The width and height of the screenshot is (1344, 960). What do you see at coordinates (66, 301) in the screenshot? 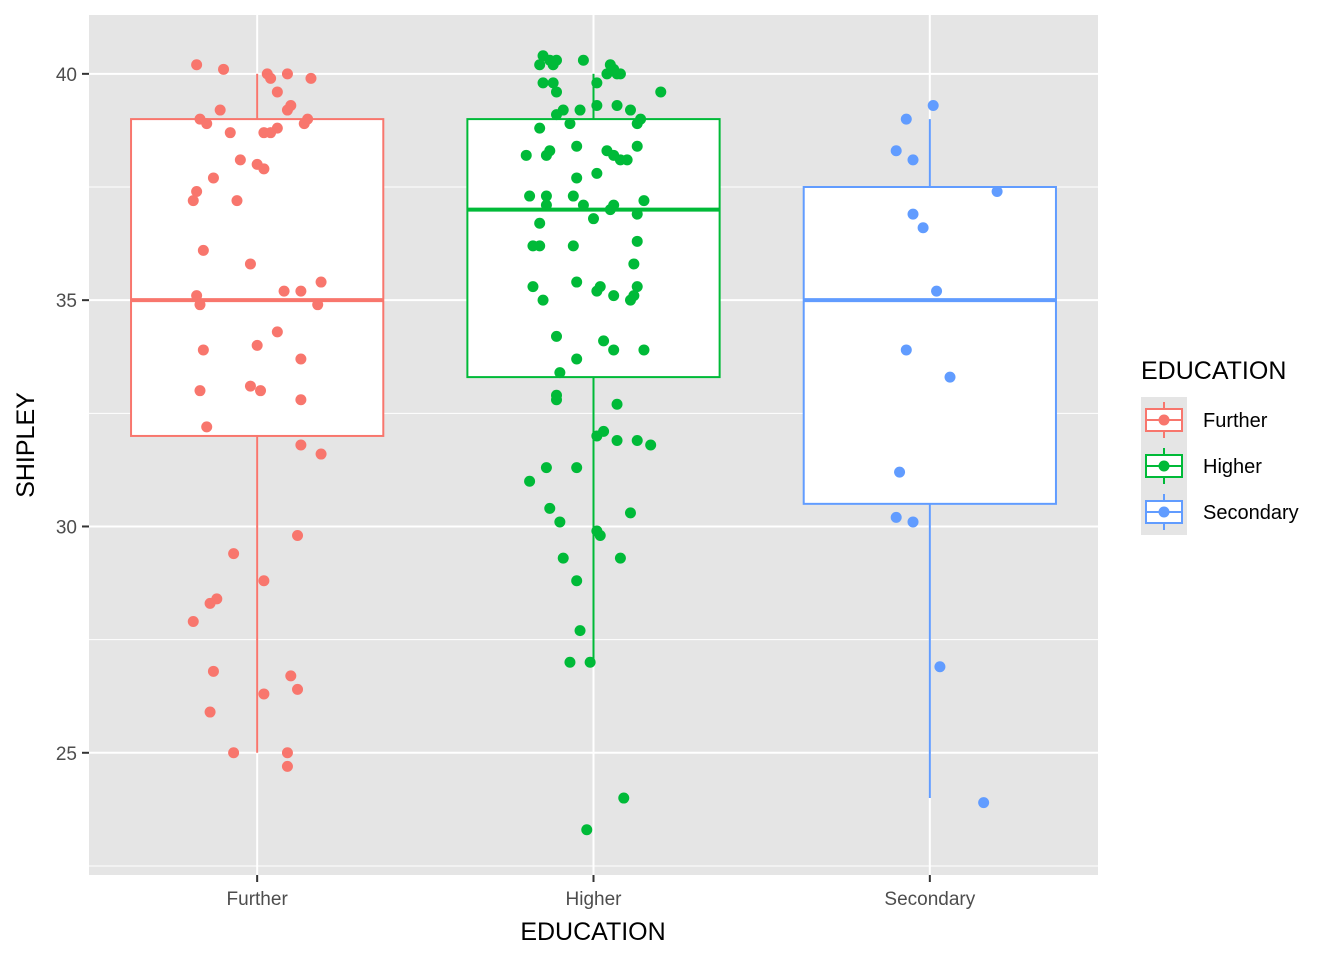
I see `y-tick-label: 35` at bounding box center [66, 301].